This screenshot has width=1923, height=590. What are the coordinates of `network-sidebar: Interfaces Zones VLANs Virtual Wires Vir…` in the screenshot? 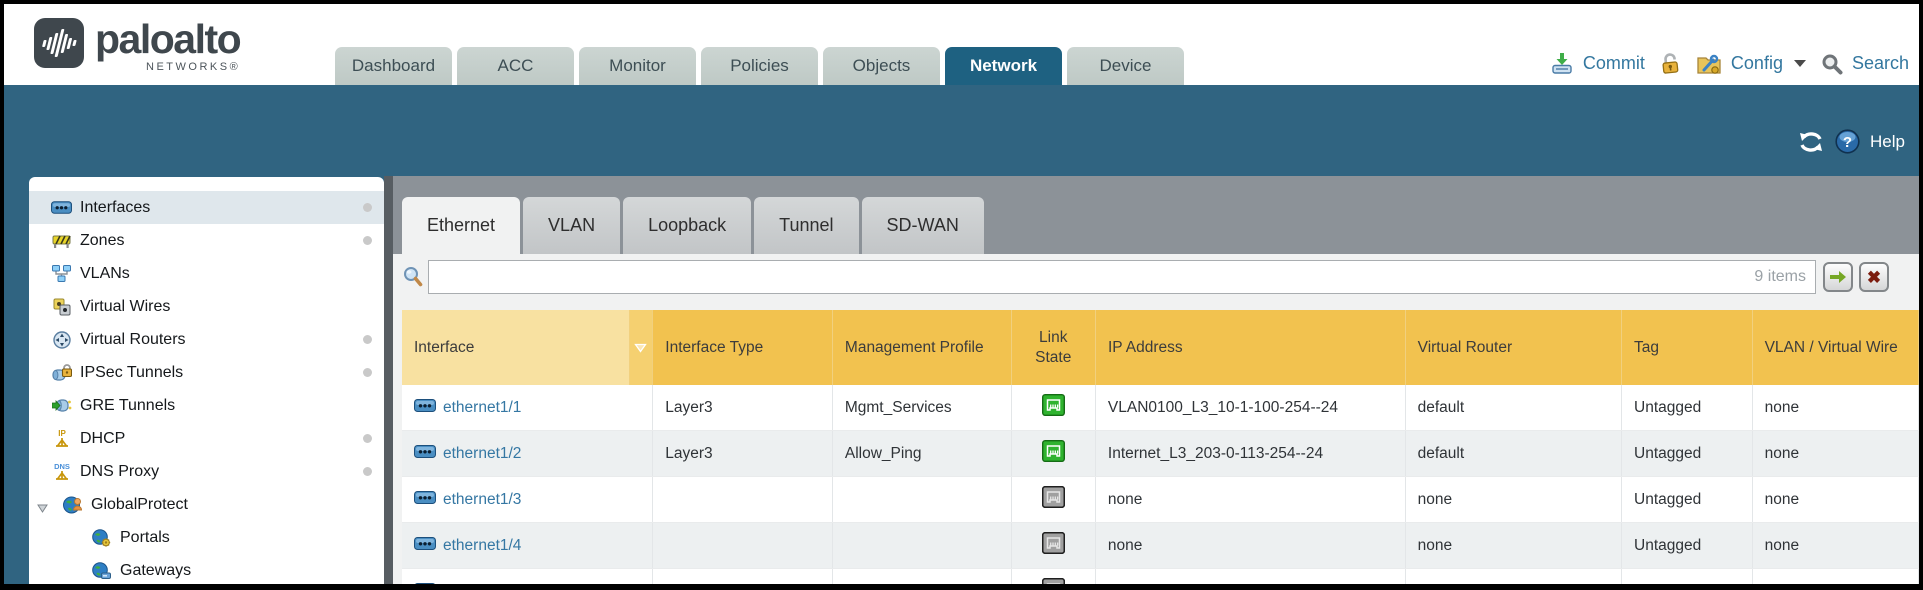 It's located at (206, 380).